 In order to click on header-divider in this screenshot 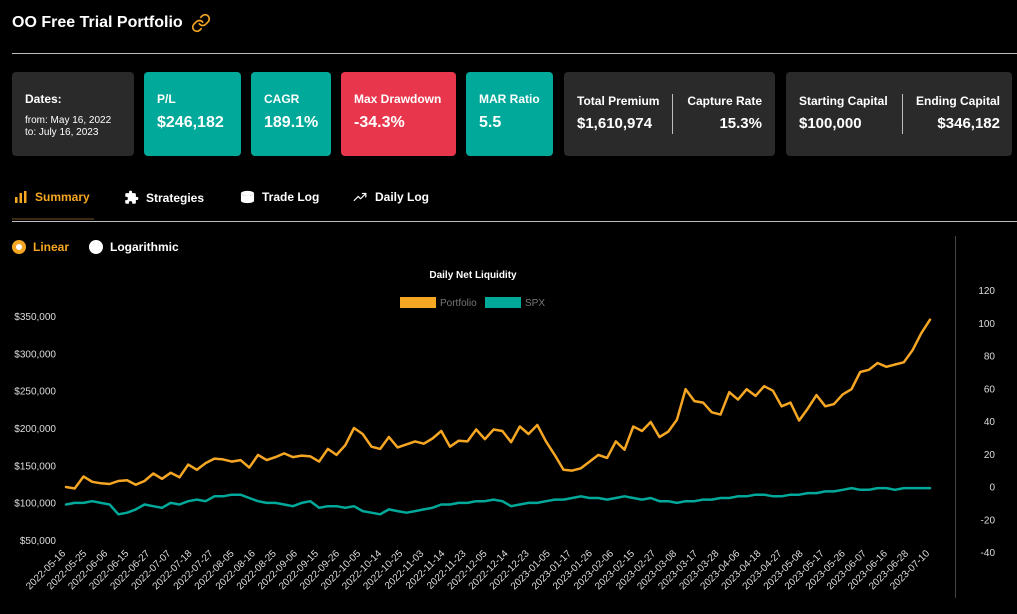, I will do `click(514, 53)`.